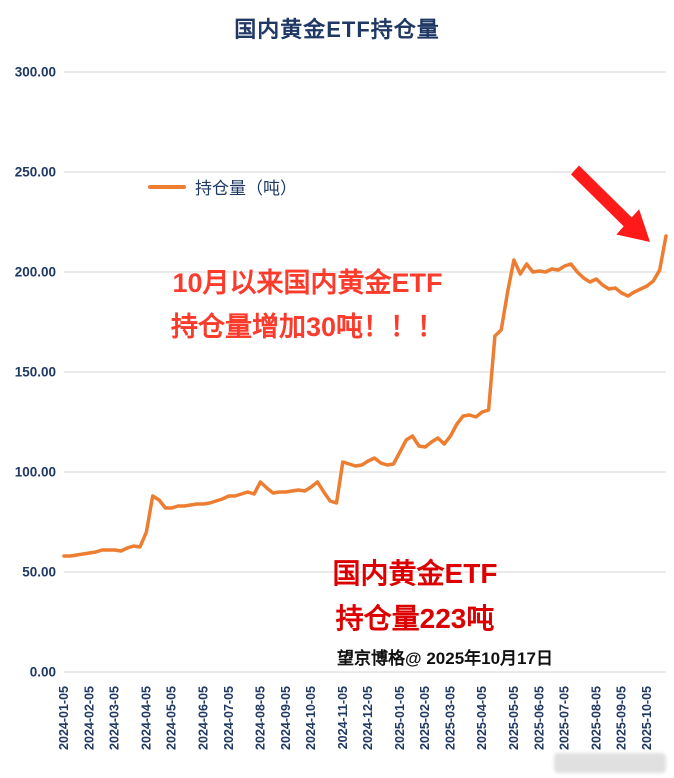  What do you see at coordinates (622, 718) in the screenshot?
I see `svg-text: 2025-09-05` at bounding box center [622, 718].